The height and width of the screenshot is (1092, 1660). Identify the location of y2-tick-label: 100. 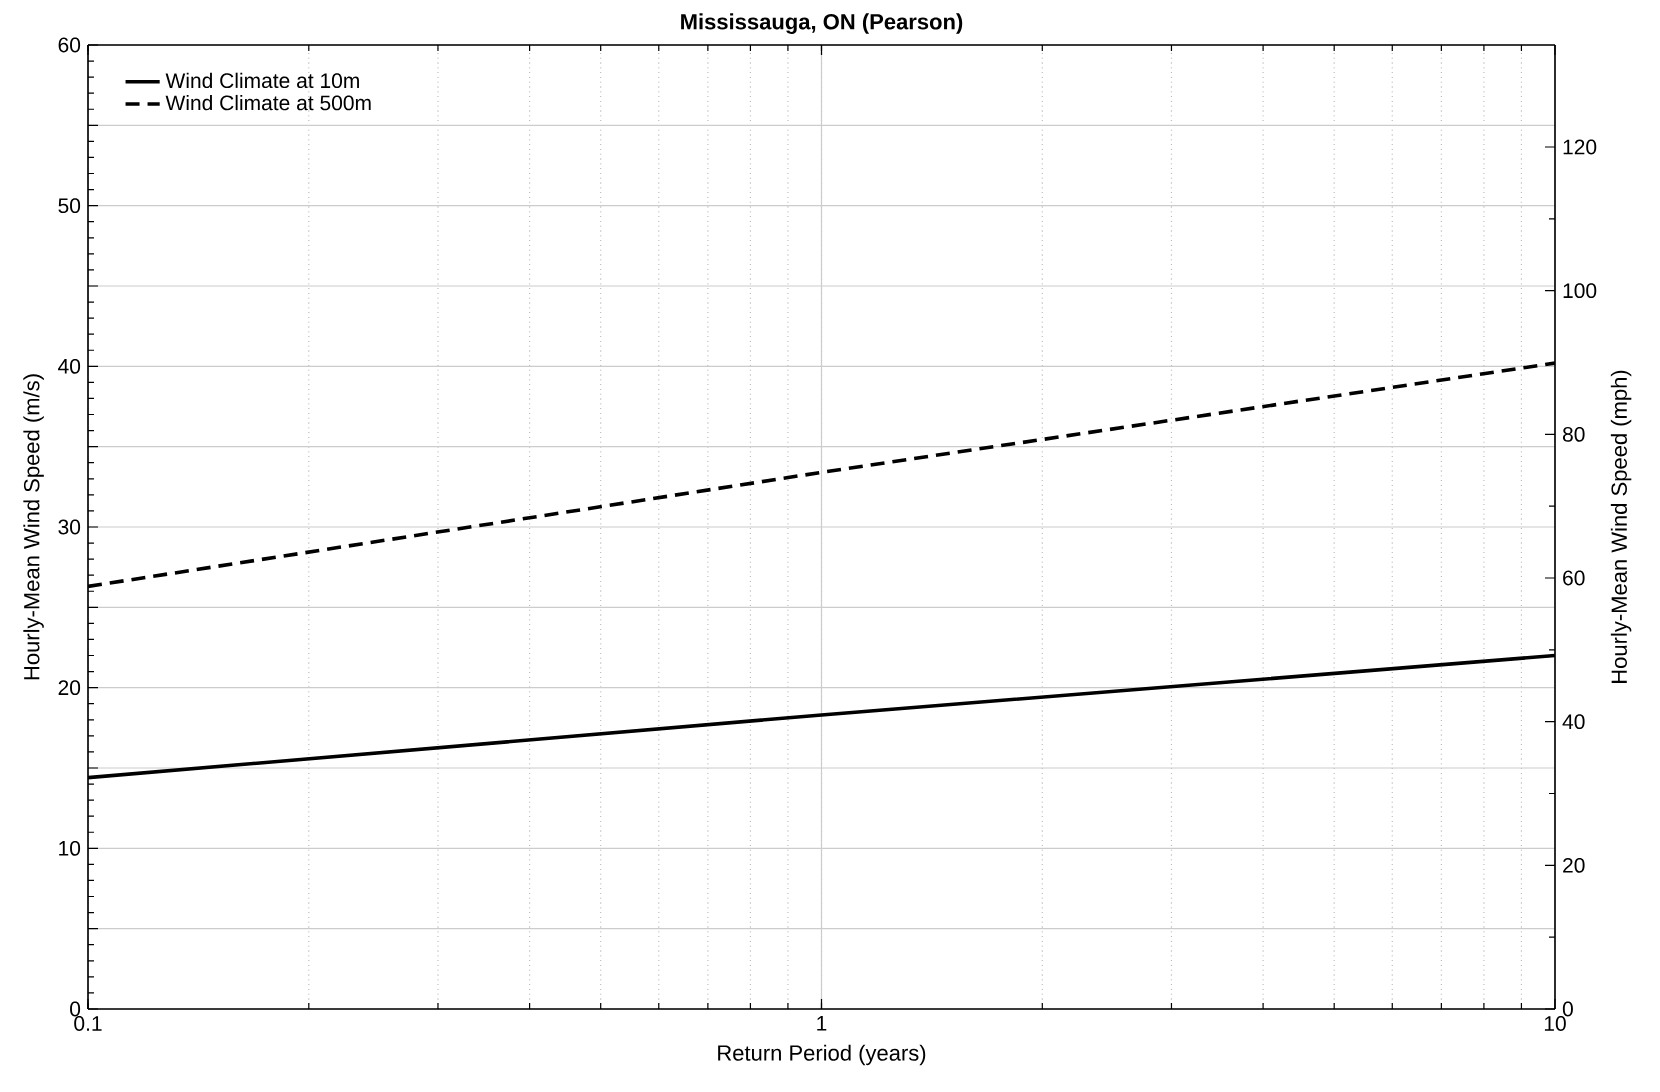
(1580, 291).